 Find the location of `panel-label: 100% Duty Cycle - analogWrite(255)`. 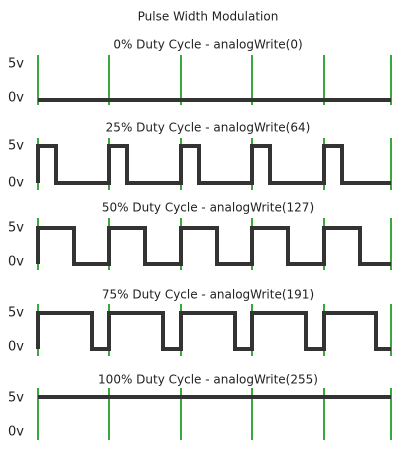

panel-label: 100% Duty Cycle - analogWrite(255) is located at coordinates (208, 380).